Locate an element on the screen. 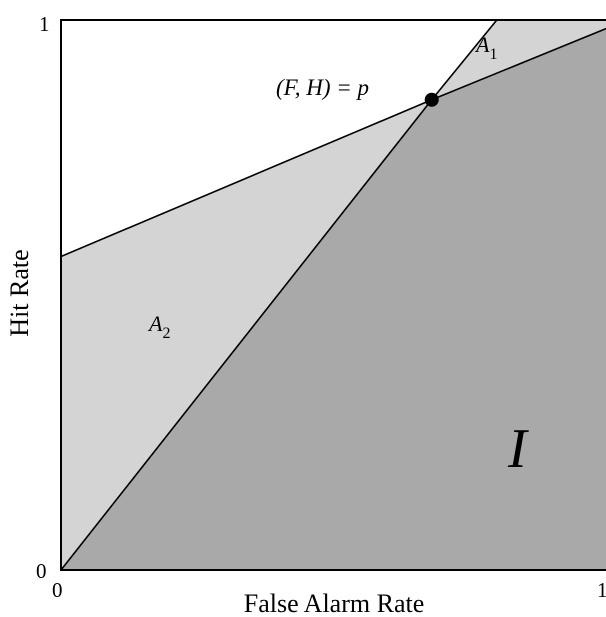  operating-point is located at coordinates (431, 99).